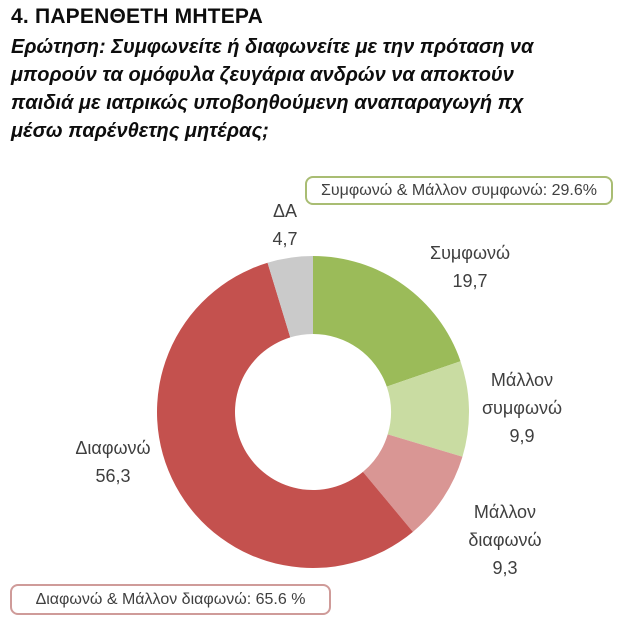  I want to click on slice-label-text: διαφωνώ, so click(505, 540).